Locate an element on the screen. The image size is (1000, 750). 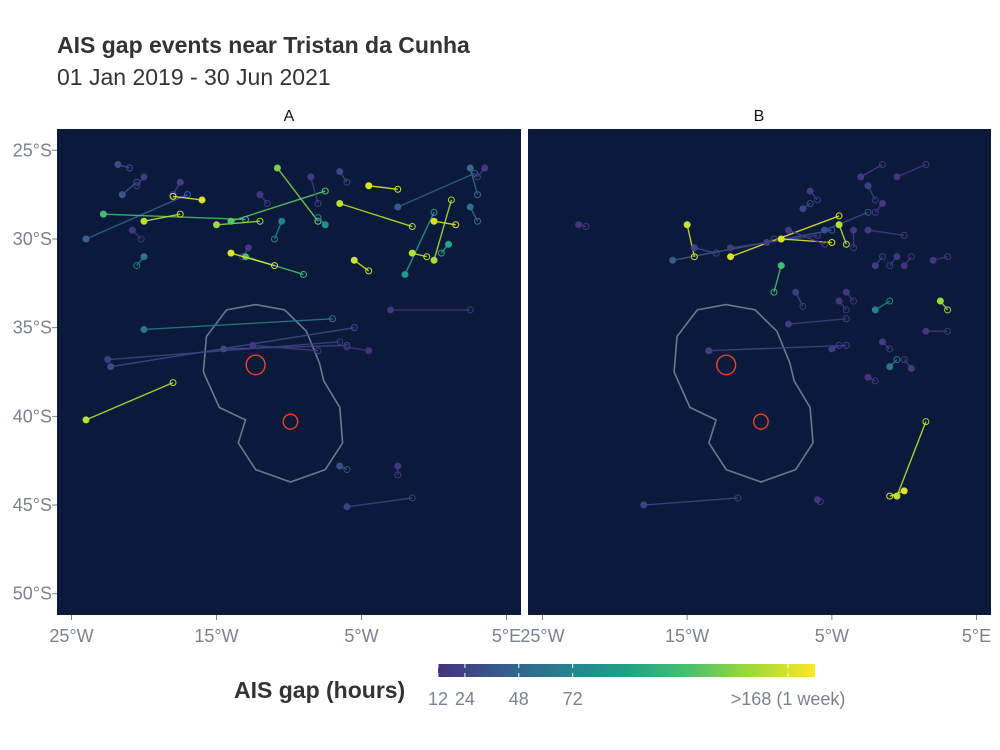
legend-ticks: 12 24 48 72 >168 (1 week) is located at coordinates (636, 686).